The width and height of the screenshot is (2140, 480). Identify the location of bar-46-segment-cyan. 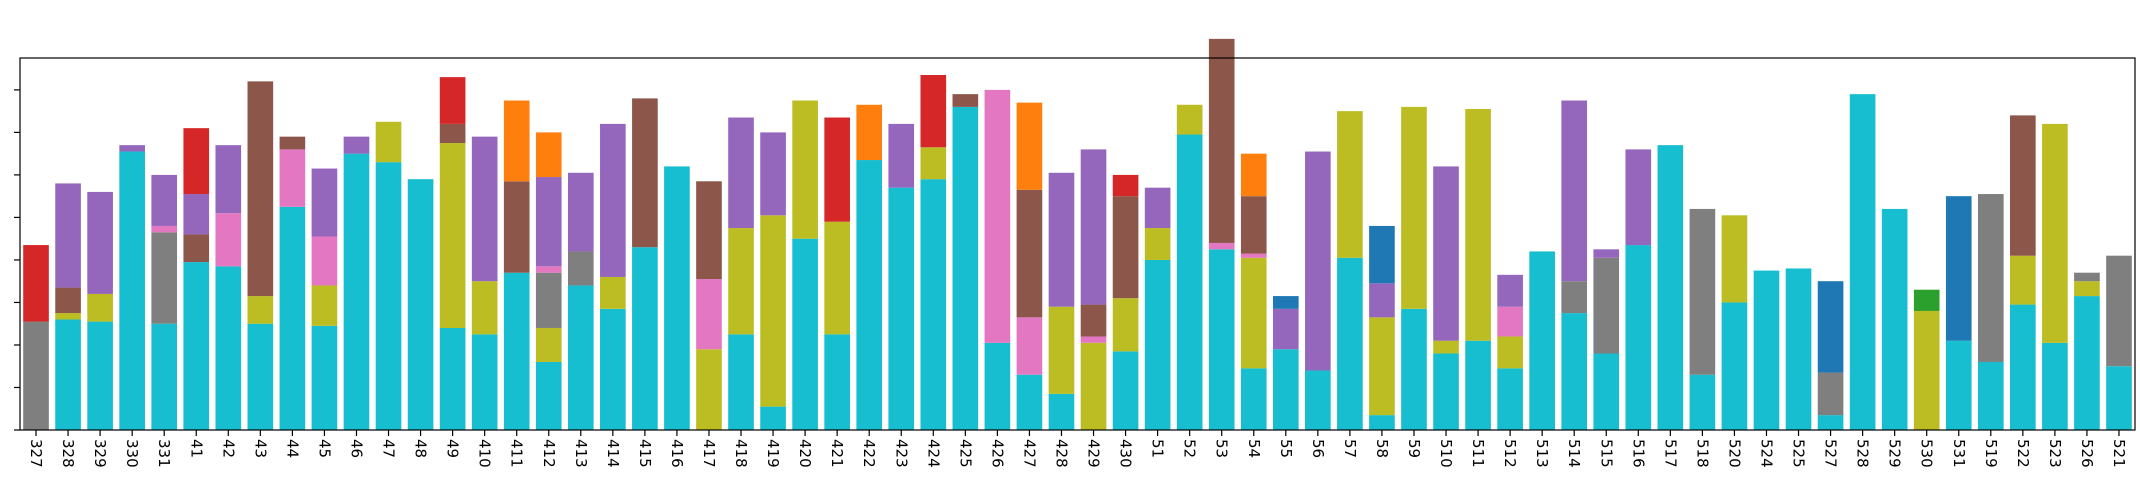
(356, 291).